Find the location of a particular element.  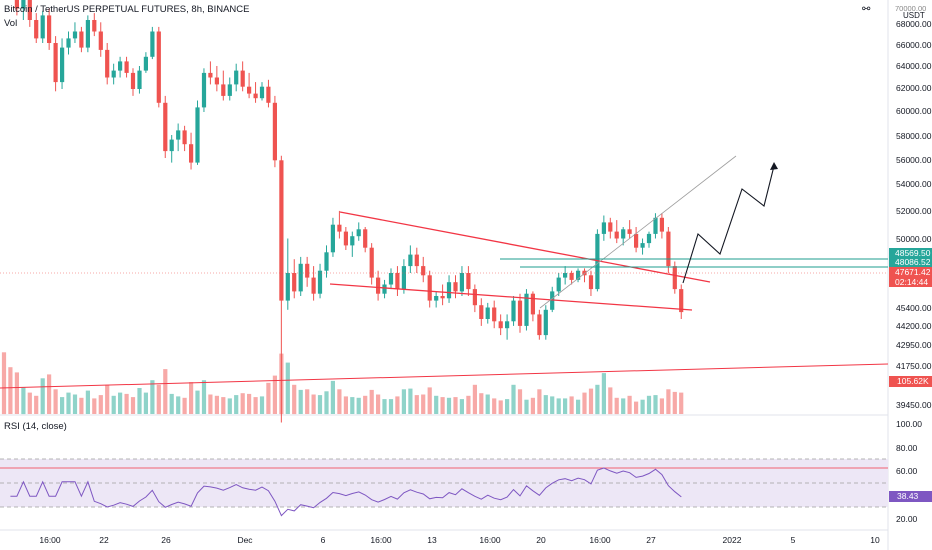

price-tick-label: 58000.00 is located at coordinates (914, 136).